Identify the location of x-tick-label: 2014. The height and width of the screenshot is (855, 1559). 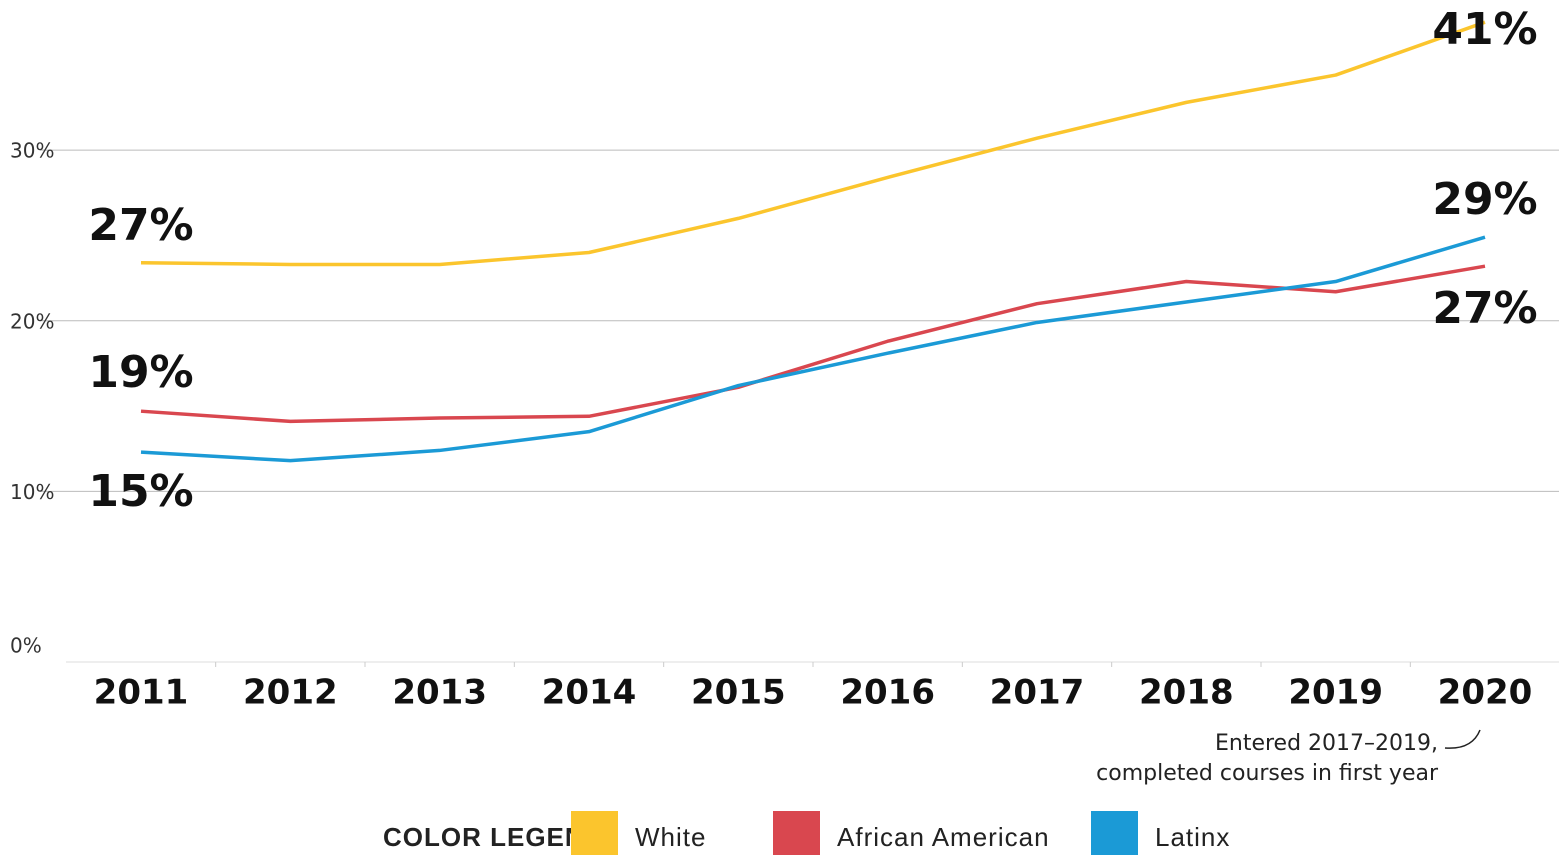
(589, 693).